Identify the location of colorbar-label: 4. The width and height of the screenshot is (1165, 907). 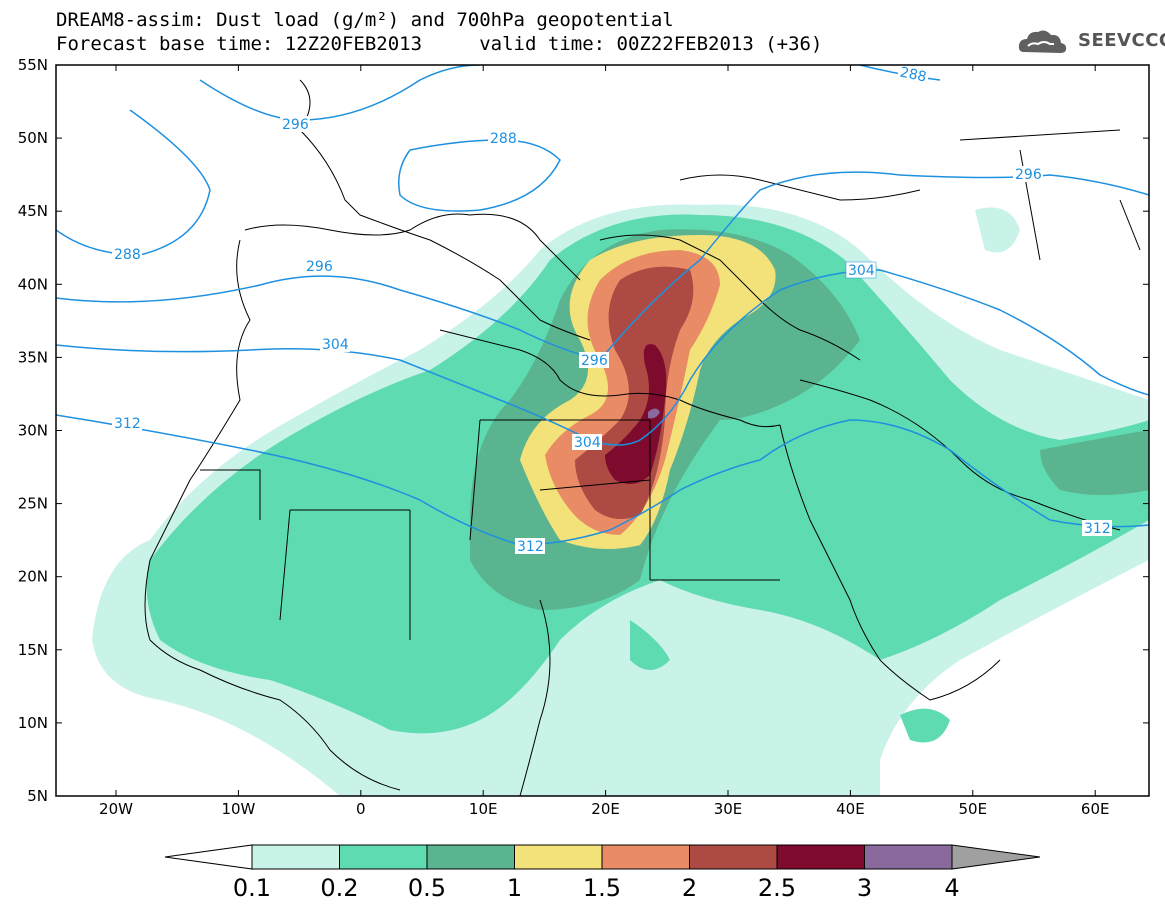
(951, 888).